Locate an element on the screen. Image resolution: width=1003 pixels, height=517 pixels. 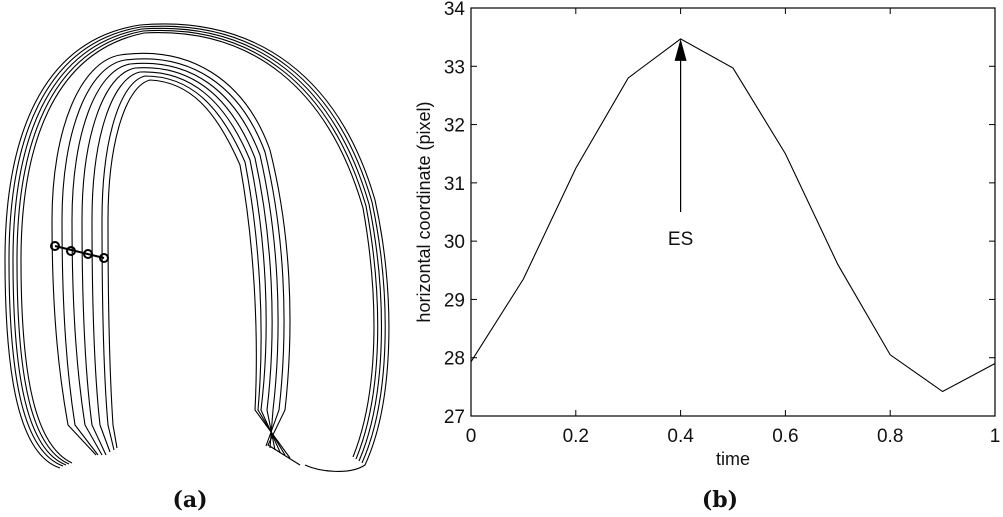
landmark-points is located at coordinates (79, 252).